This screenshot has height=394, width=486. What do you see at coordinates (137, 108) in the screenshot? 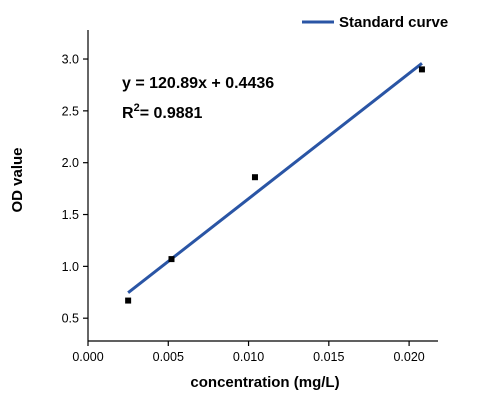
I see `r-squared-superscript: 2` at bounding box center [137, 108].